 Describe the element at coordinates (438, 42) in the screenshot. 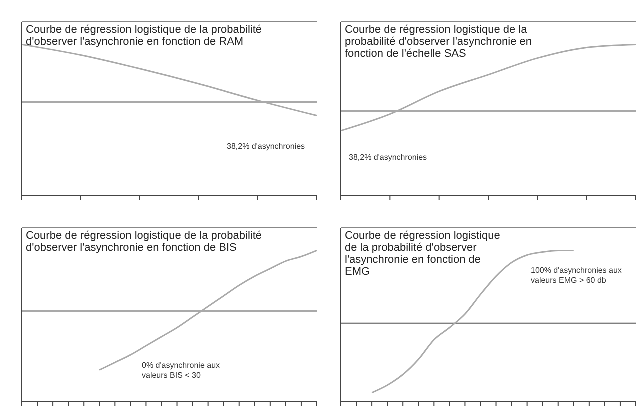

I see `chart-title: Courbe de régression logistique de la probabilité d'observer l'asynchronie en fonction de l'échelle SAS` at that location.